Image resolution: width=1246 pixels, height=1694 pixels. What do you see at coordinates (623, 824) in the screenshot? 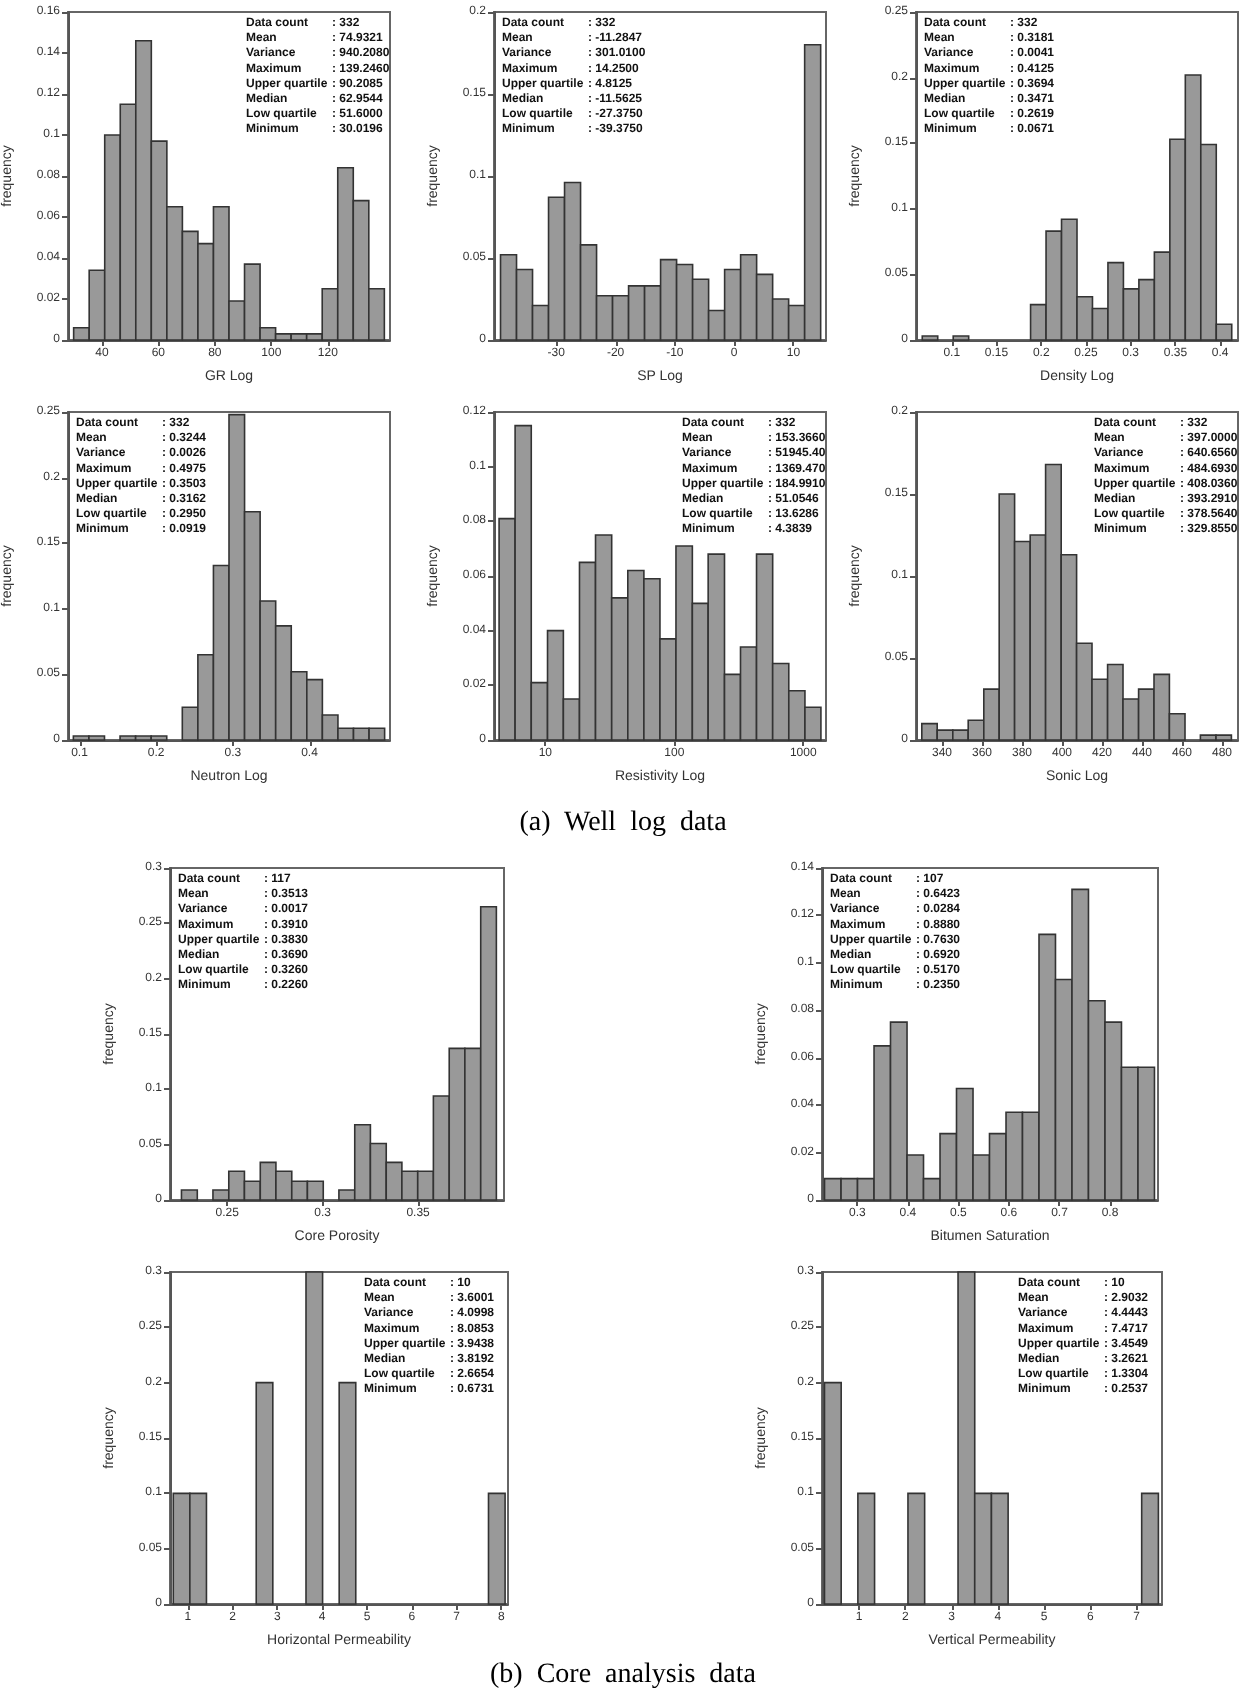
I see `text: (a) Well log data` at bounding box center [623, 824].